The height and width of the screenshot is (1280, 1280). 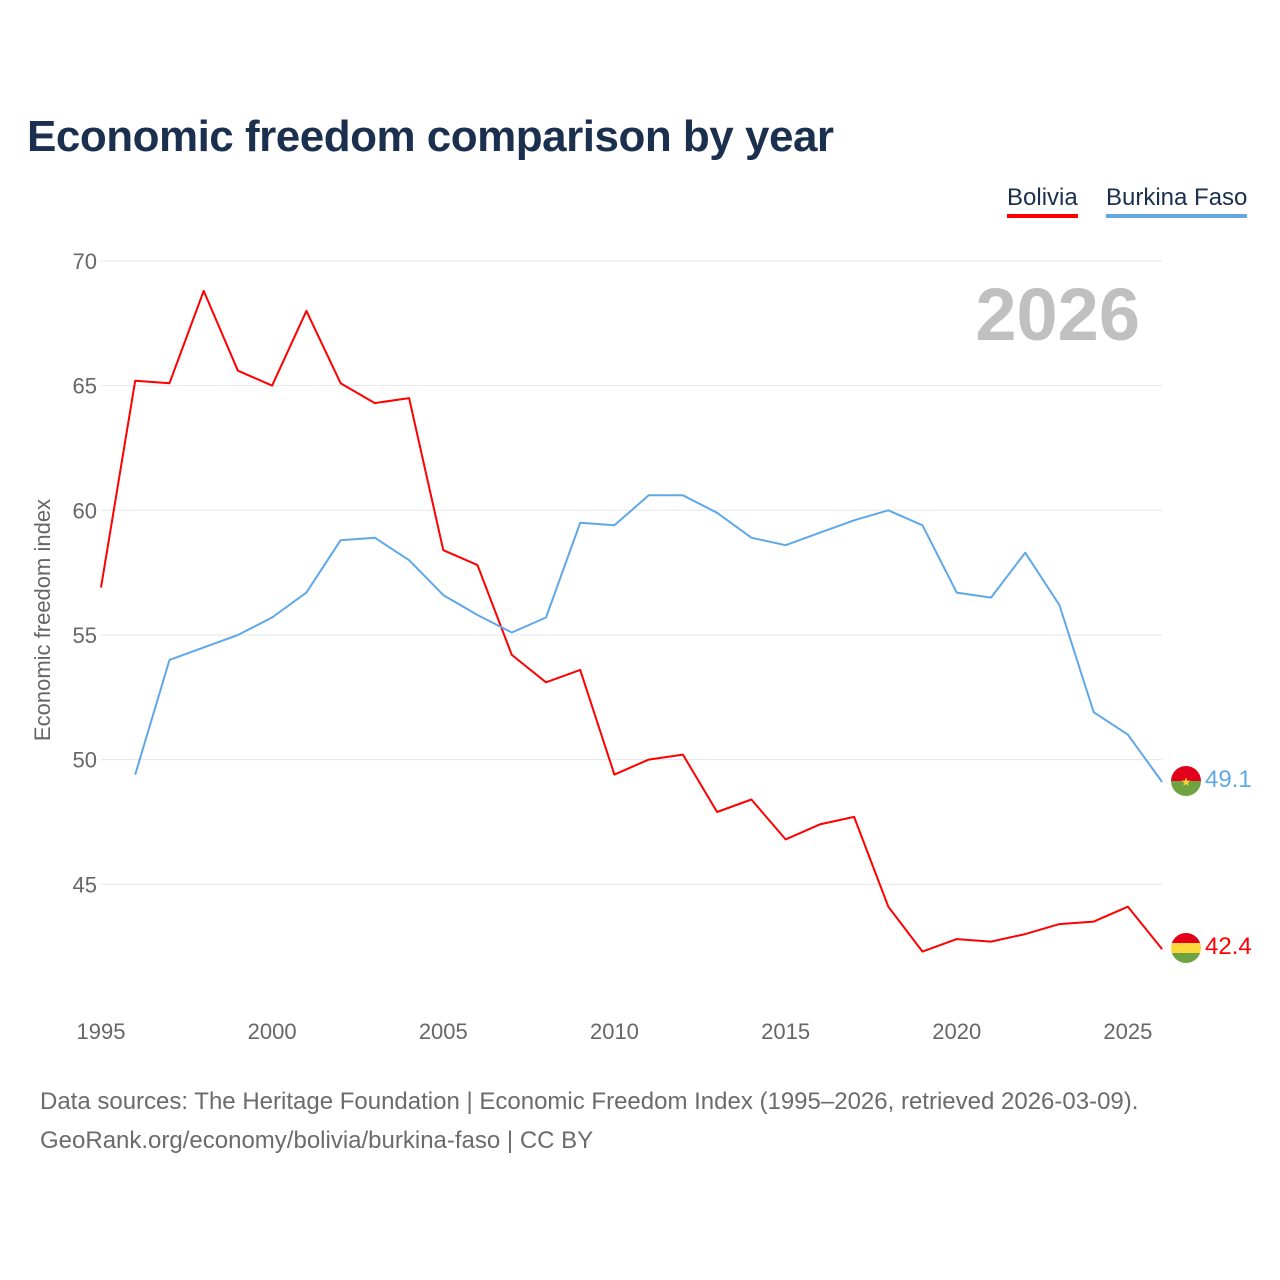 I want to click on watermark-year: 2026, so click(x=1057, y=314).